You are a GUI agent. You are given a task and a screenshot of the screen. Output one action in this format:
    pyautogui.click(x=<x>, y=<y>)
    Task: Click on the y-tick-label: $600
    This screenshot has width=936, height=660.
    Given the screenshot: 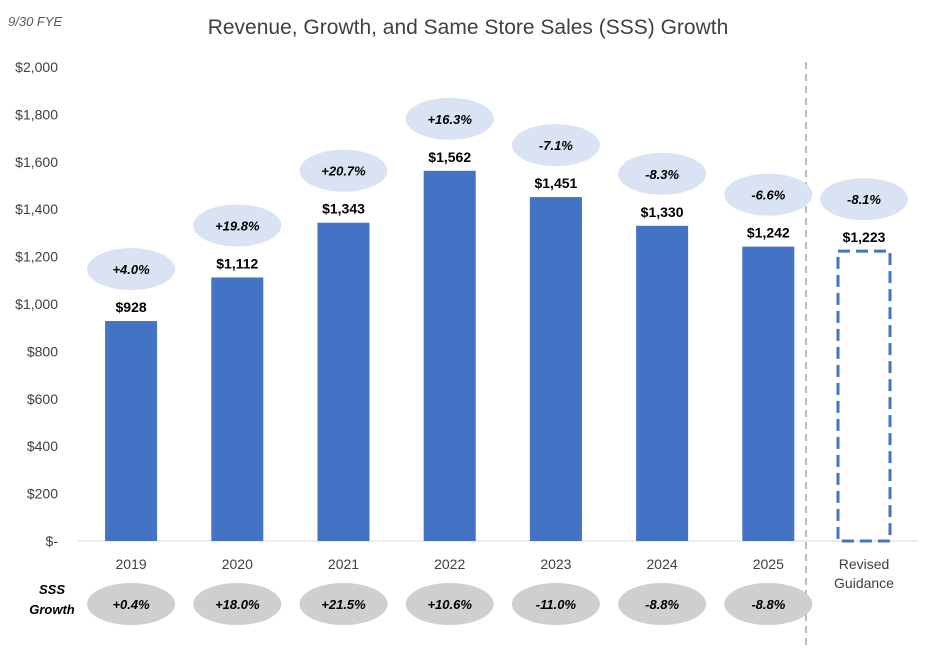 What is the action you would take?
    pyautogui.click(x=42, y=399)
    